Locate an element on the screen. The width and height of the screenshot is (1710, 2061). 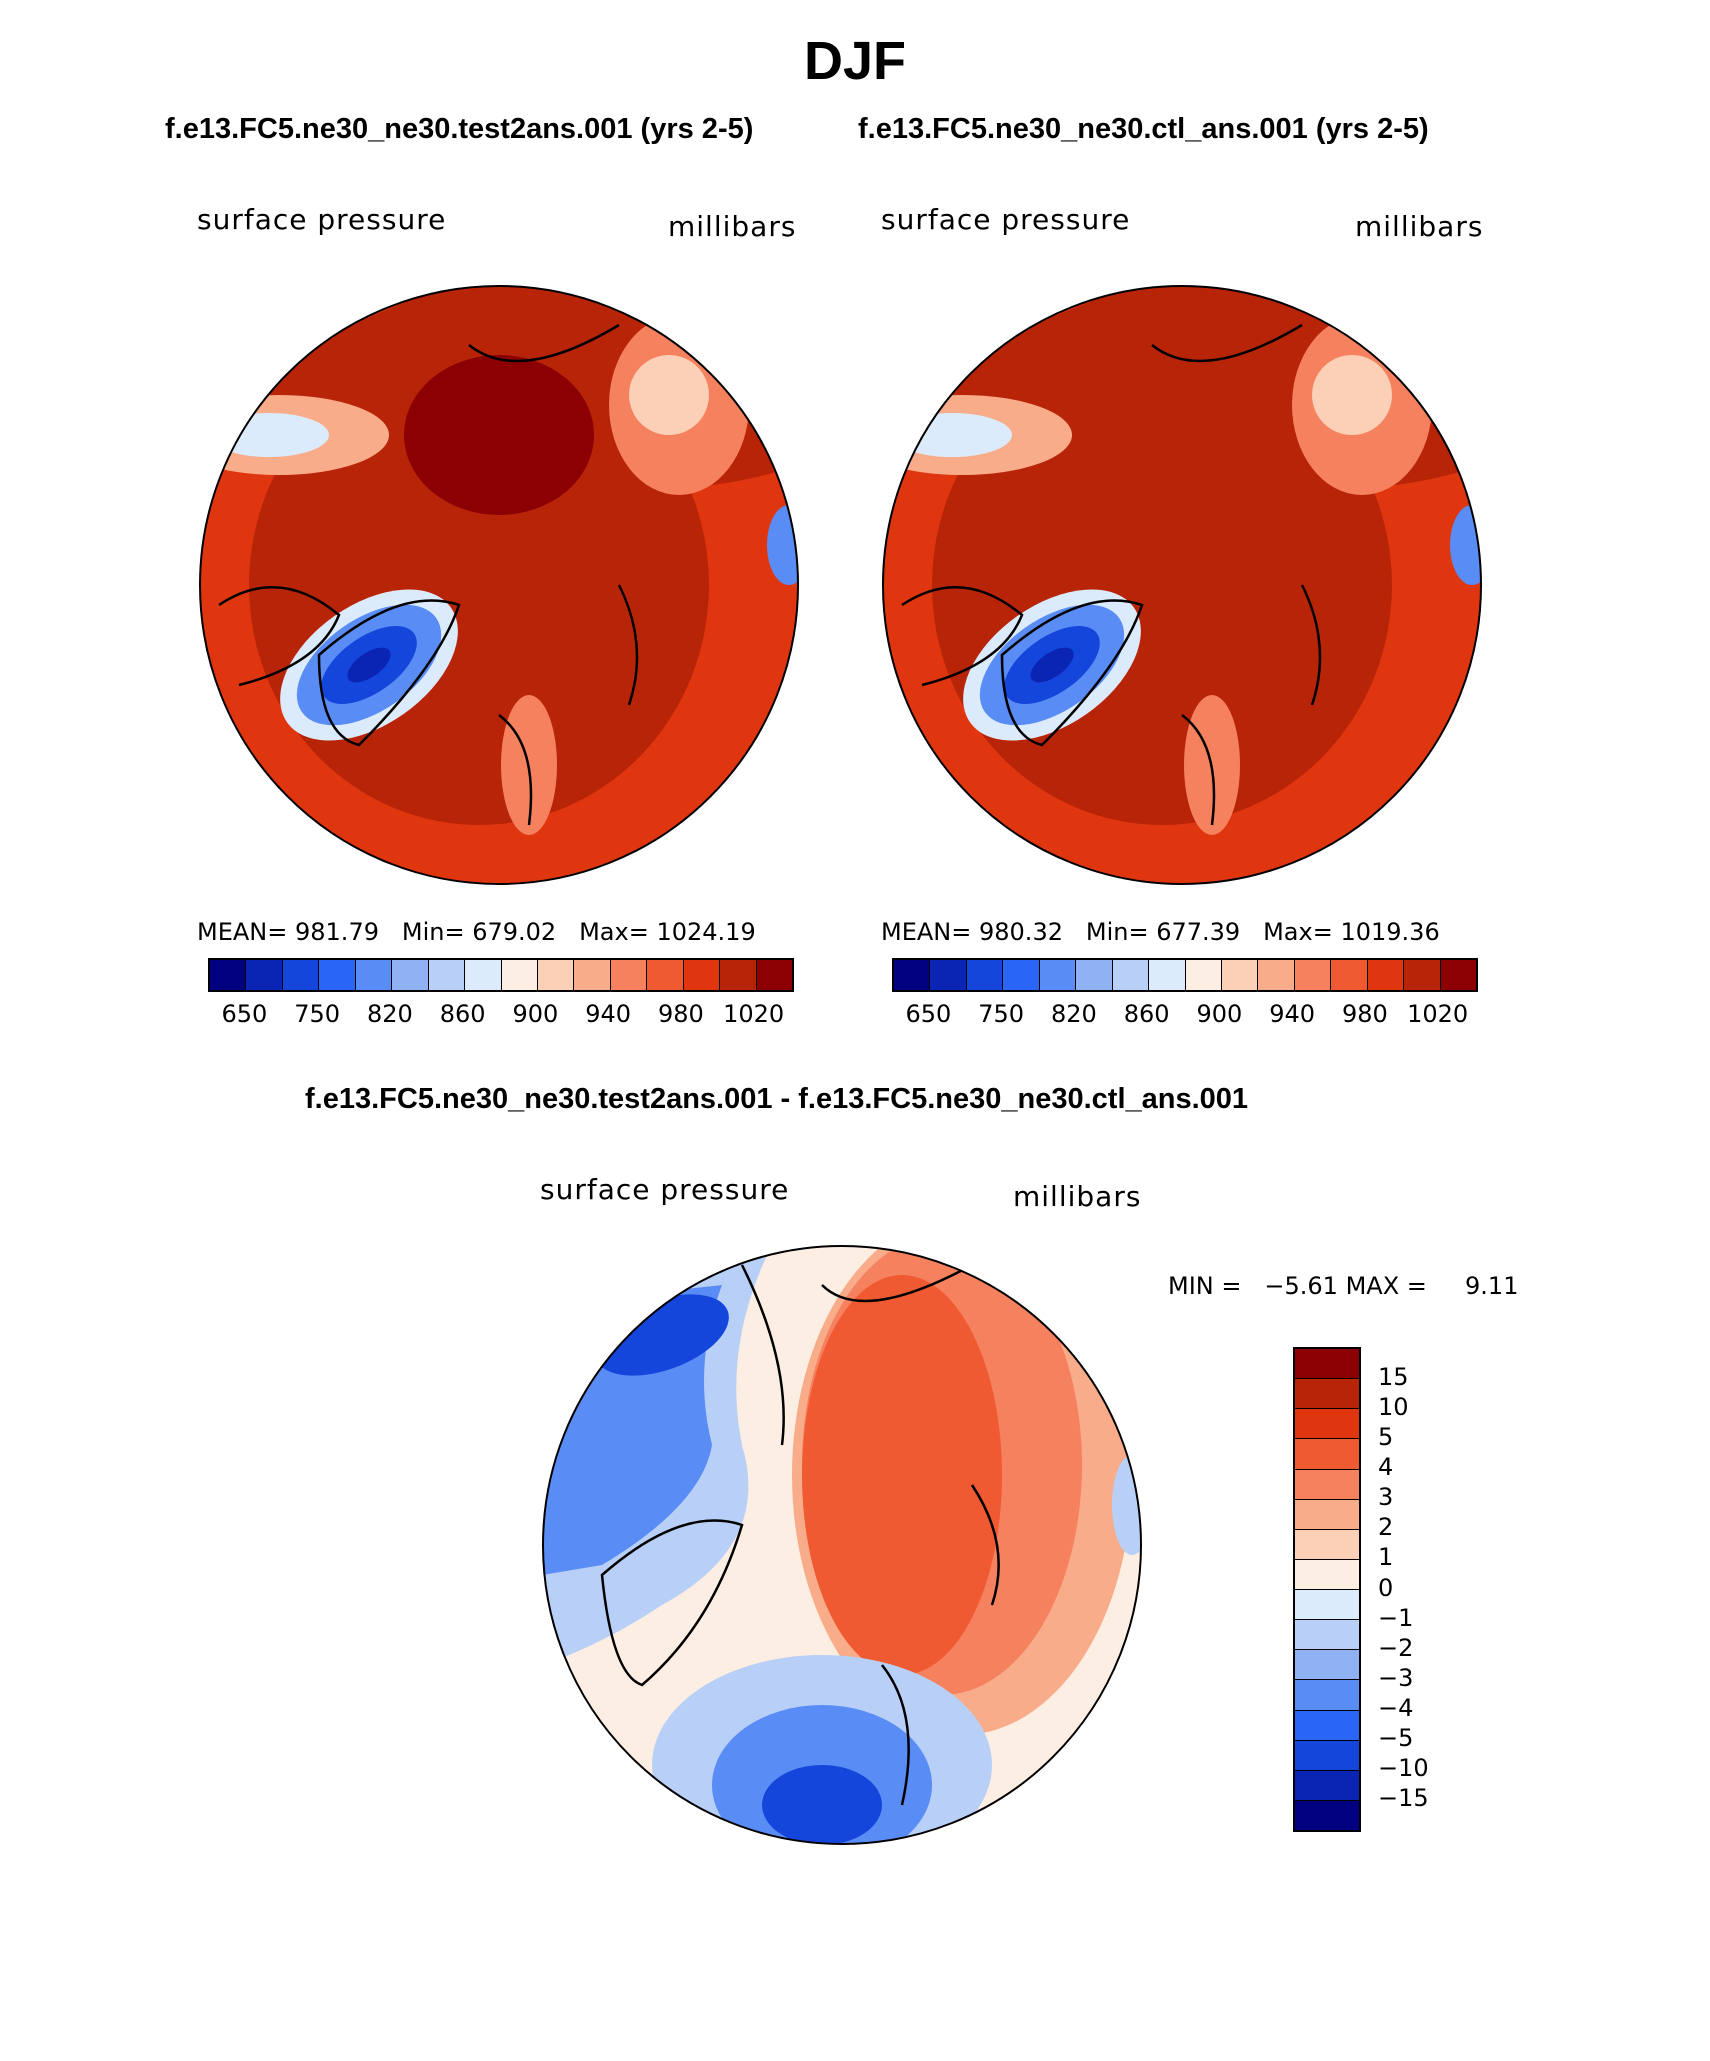
panel-control-units: millibars is located at coordinates (1419, 226).